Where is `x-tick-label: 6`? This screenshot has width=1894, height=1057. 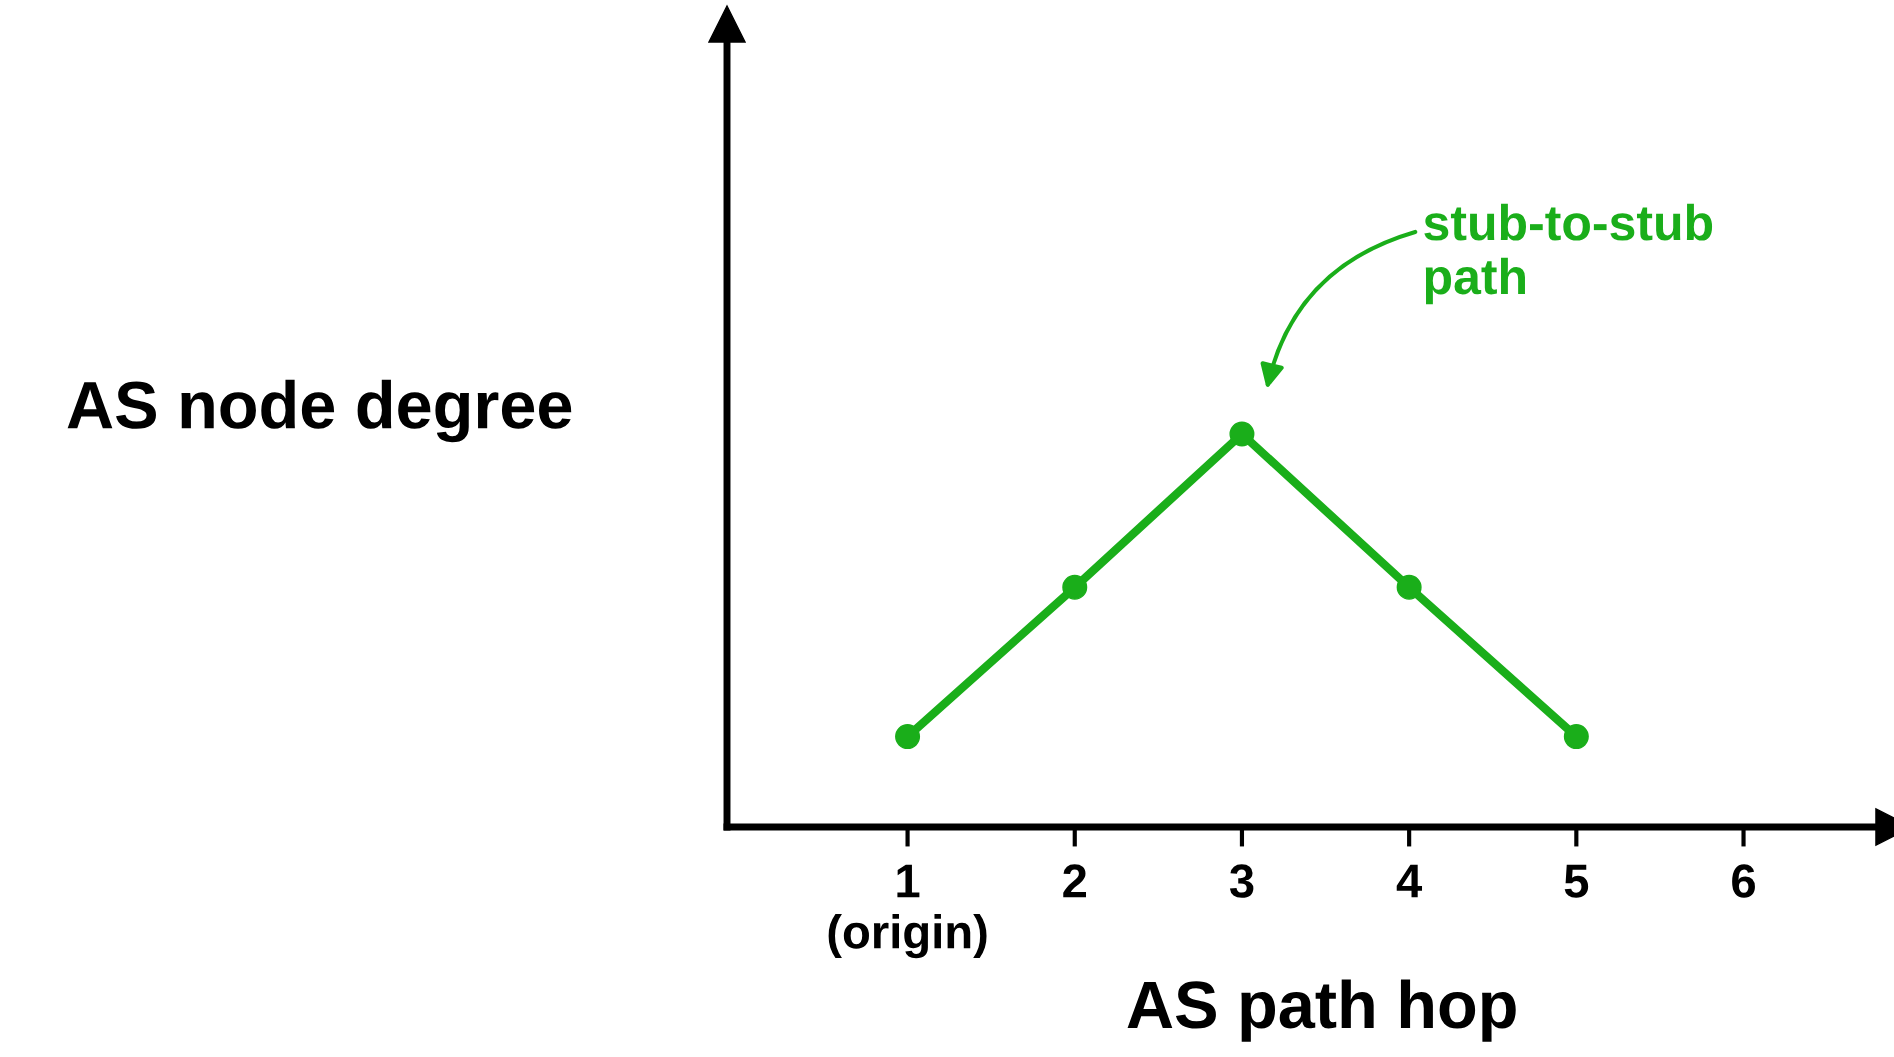
x-tick-label: 6 is located at coordinates (1743, 881).